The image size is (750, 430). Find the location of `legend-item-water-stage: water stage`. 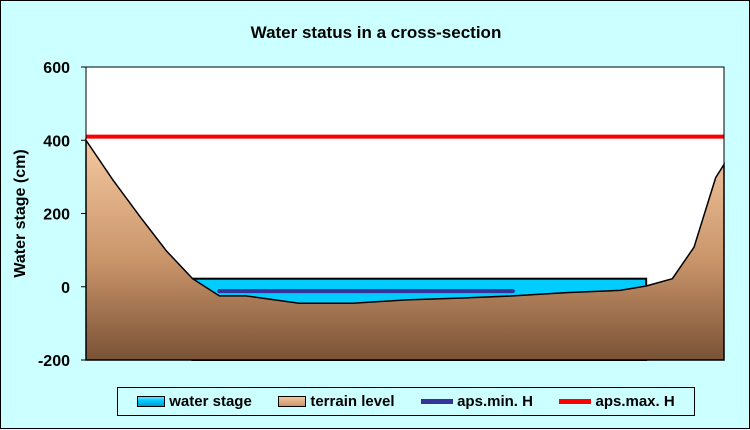

legend-item-water-stage: water stage is located at coordinates (194, 401).